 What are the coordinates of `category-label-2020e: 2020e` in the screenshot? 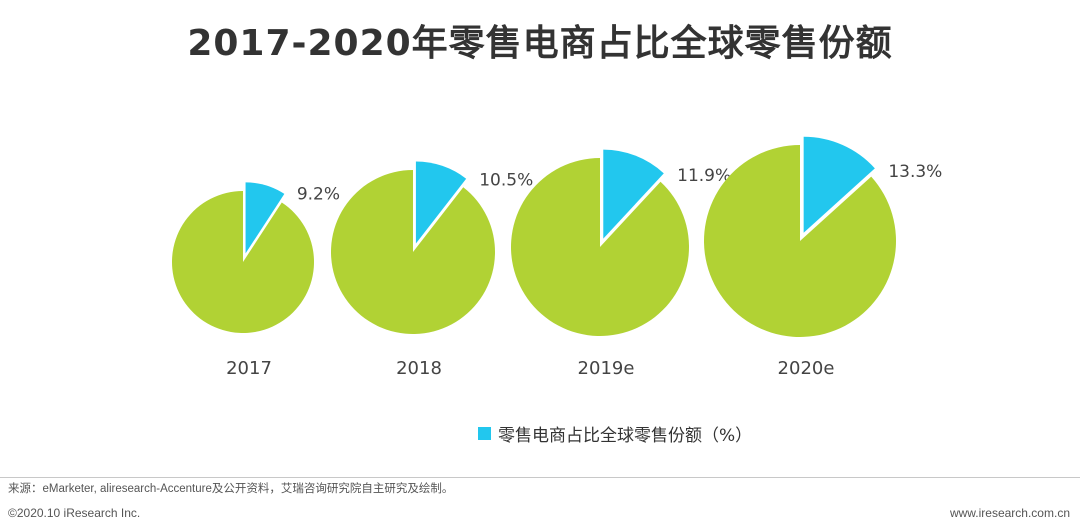 It's located at (806, 368).